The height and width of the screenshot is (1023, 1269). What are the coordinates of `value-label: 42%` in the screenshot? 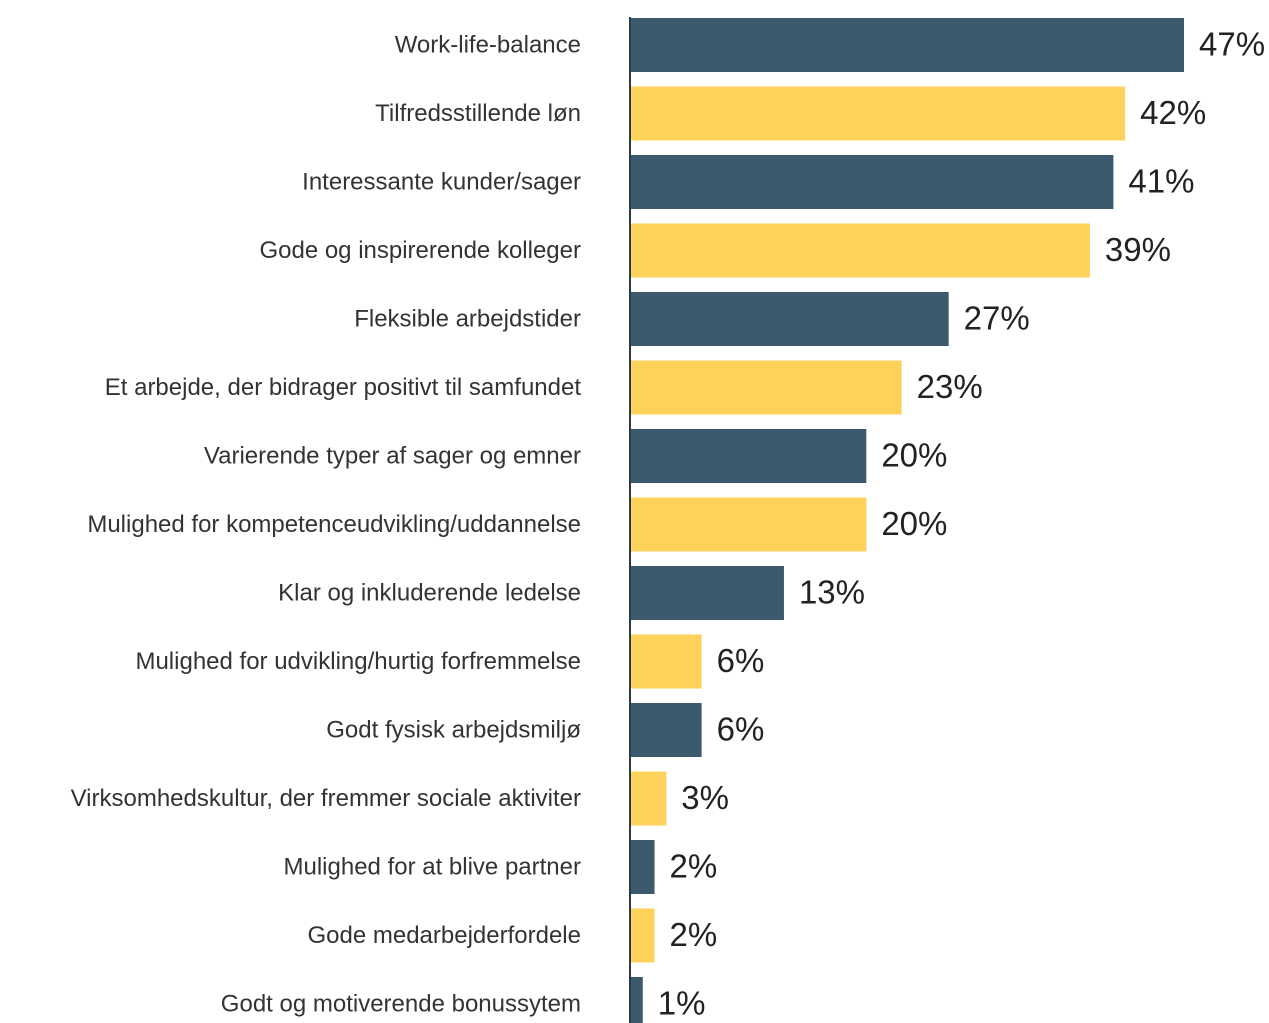 It's located at (1173, 112).